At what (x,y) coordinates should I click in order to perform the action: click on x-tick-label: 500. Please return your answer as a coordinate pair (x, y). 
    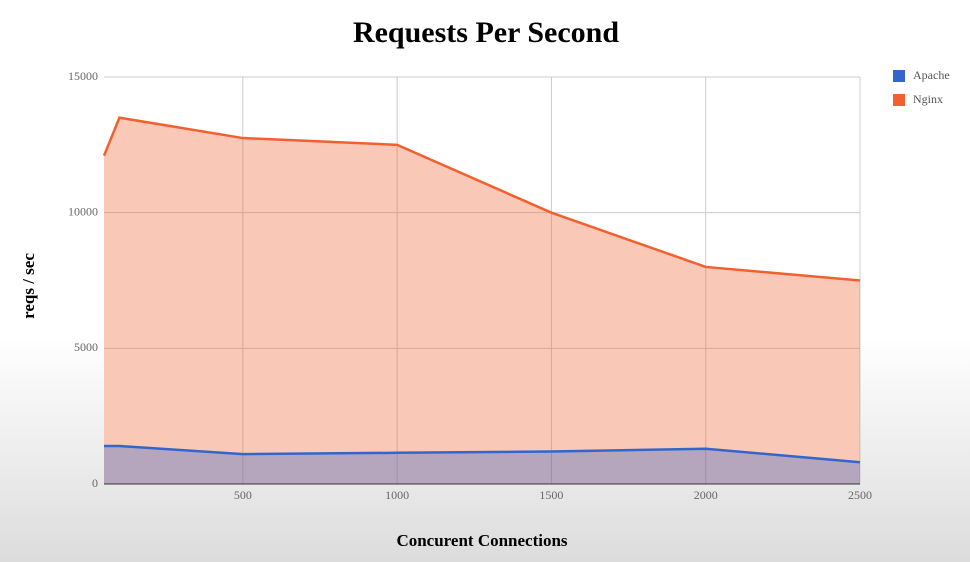
    Looking at the image, I should click on (243, 495).